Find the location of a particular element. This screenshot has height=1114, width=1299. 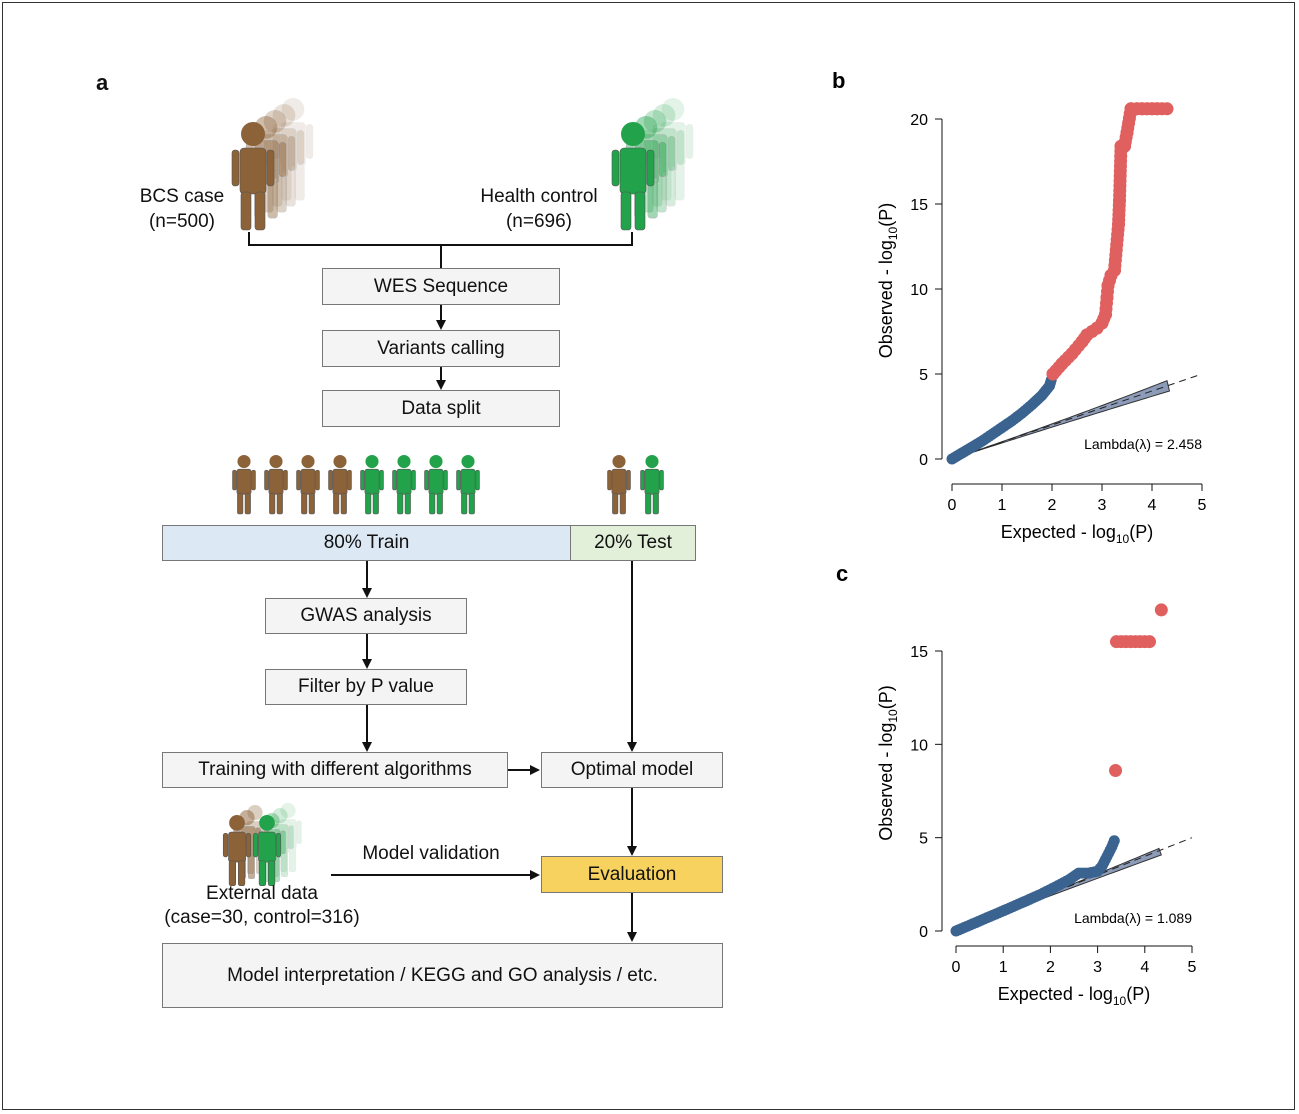

y-tick-label: 20 is located at coordinates (919, 120).